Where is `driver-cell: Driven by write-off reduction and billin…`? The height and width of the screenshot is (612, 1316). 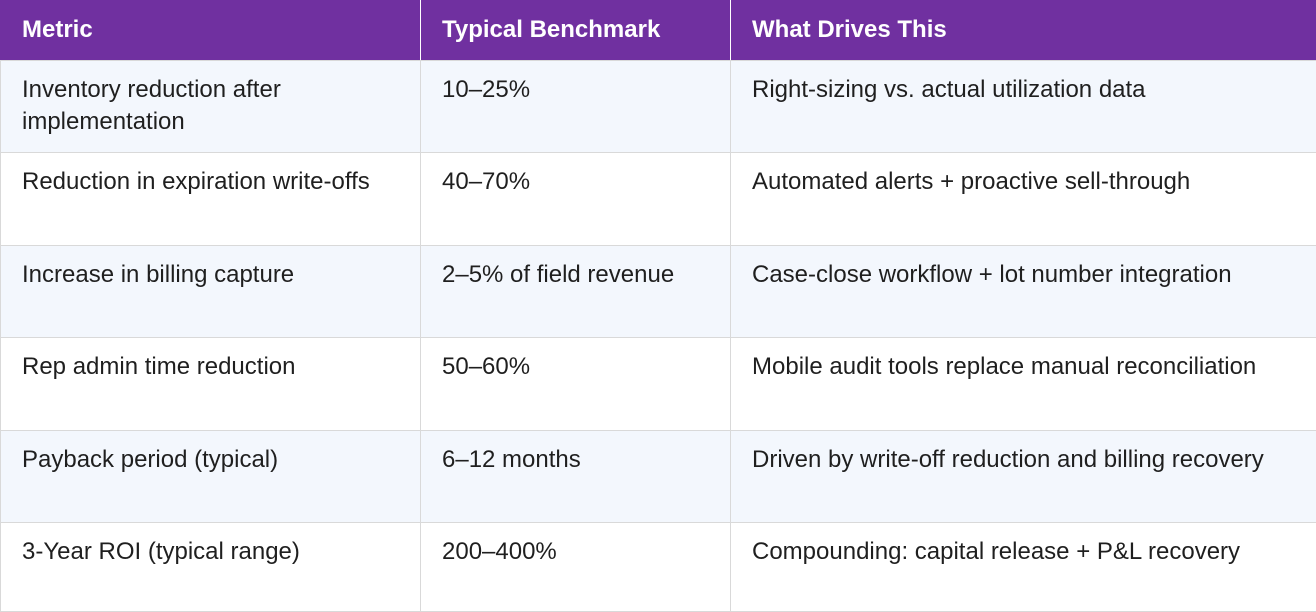 driver-cell: Driven by write-off reduction and billin… is located at coordinates (1023, 477).